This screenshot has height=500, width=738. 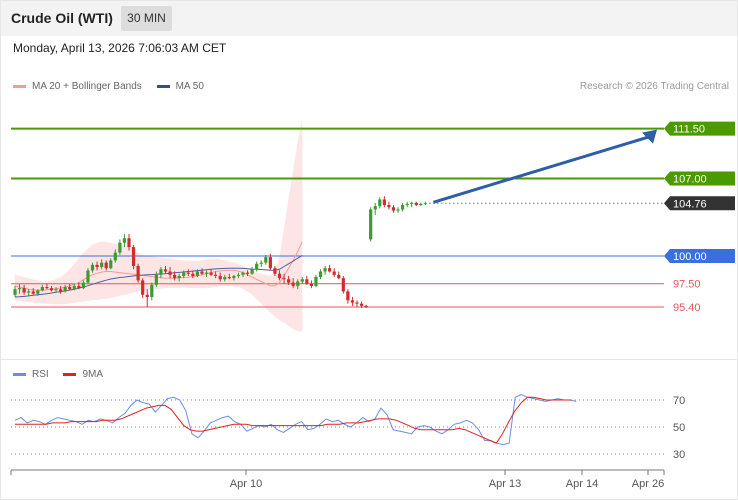 What do you see at coordinates (505, 484) in the screenshot?
I see `x-tick-label: Apr 13` at bounding box center [505, 484].